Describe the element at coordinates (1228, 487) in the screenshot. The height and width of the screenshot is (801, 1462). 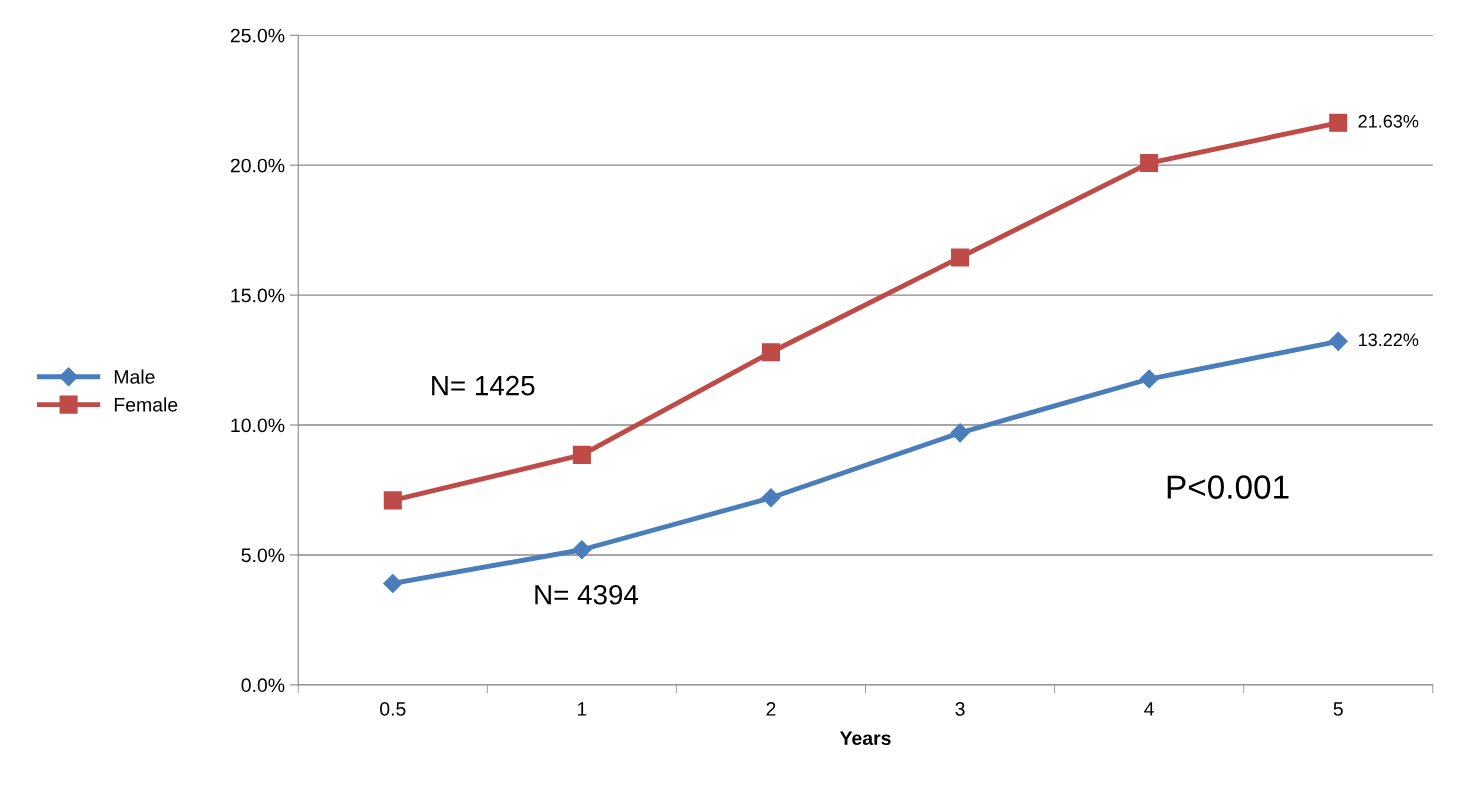
I see `annotation: P<0.001` at that location.